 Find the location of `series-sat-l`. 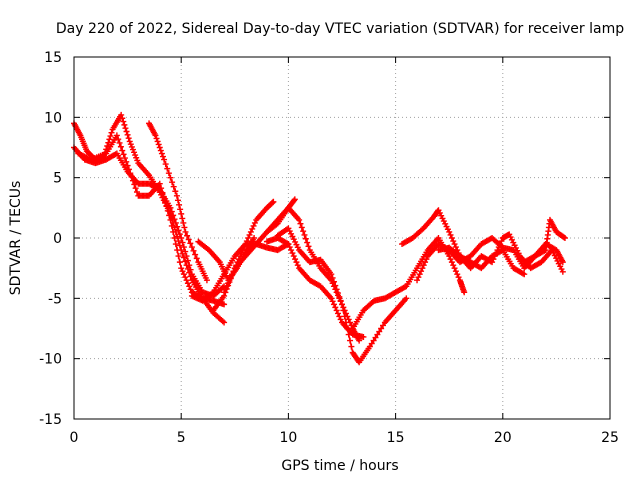

series-sat-l is located at coordinates (408, 283).